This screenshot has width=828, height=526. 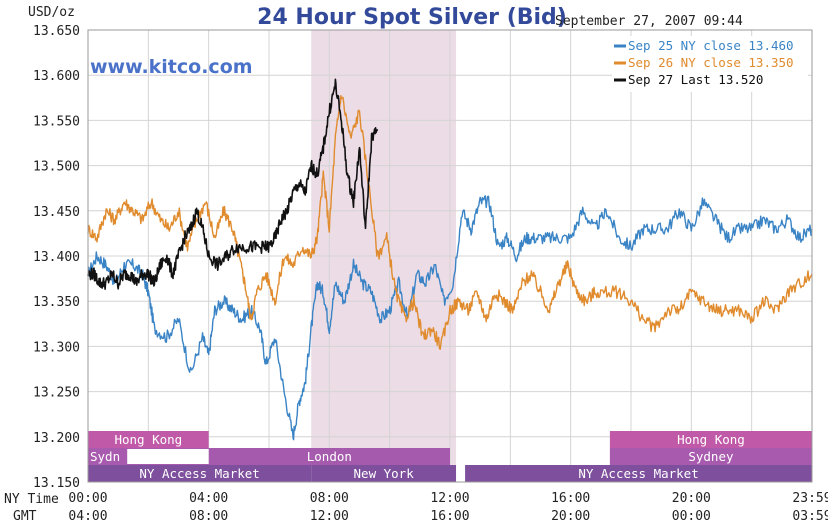 What do you see at coordinates (329, 498) in the screenshot?
I see `ny-time-tick: 08:00` at bounding box center [329, 498].